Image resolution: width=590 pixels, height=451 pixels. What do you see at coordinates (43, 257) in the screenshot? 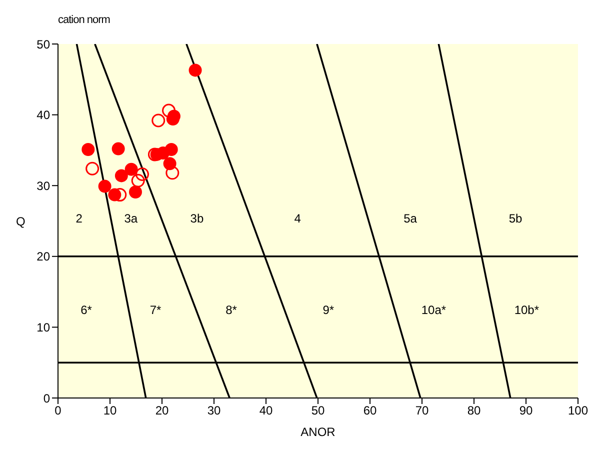
I see `y-tick-label: 20` at bounding box center [43, 257].